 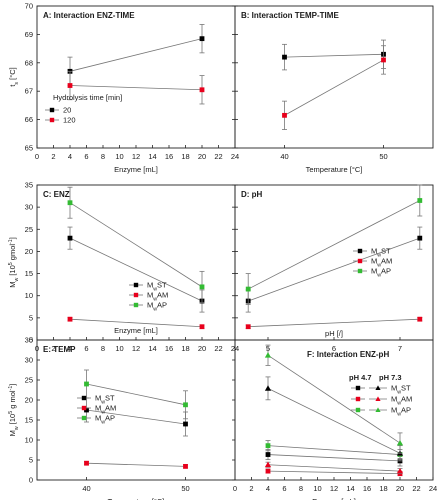 I want to click on y-tick-label: 25, so click(x=29, y=380).